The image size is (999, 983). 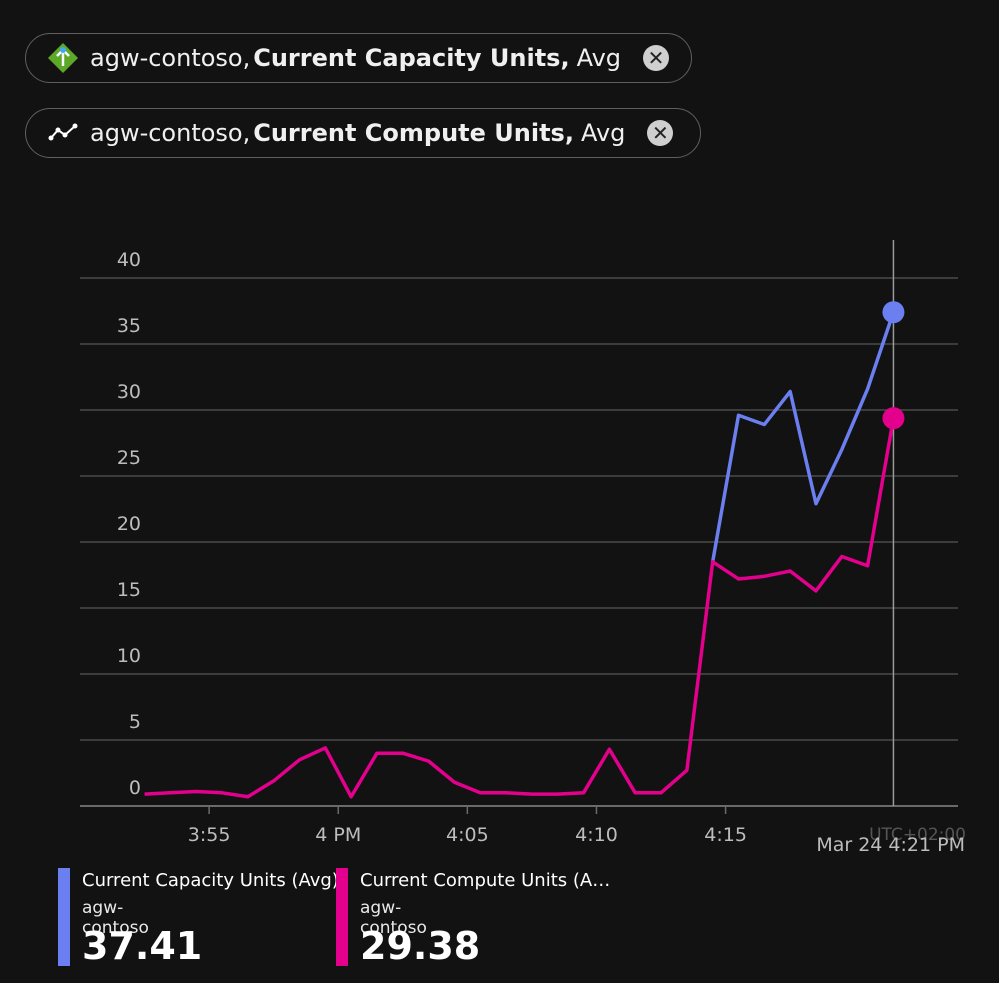 I want to click on x-tick-label: 4 PM, so click(x=338, y=835).